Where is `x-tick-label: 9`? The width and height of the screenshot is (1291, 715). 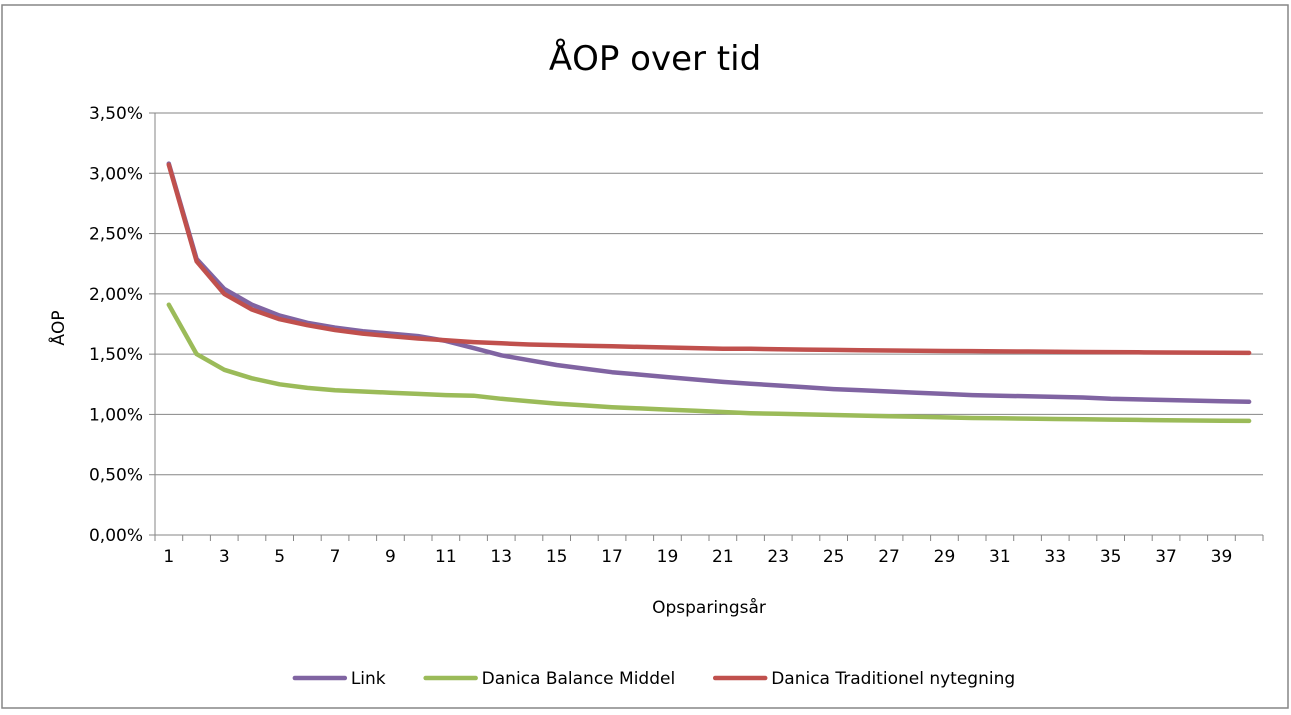 x-tick-label: 9 is located at coordinates (390, 557).